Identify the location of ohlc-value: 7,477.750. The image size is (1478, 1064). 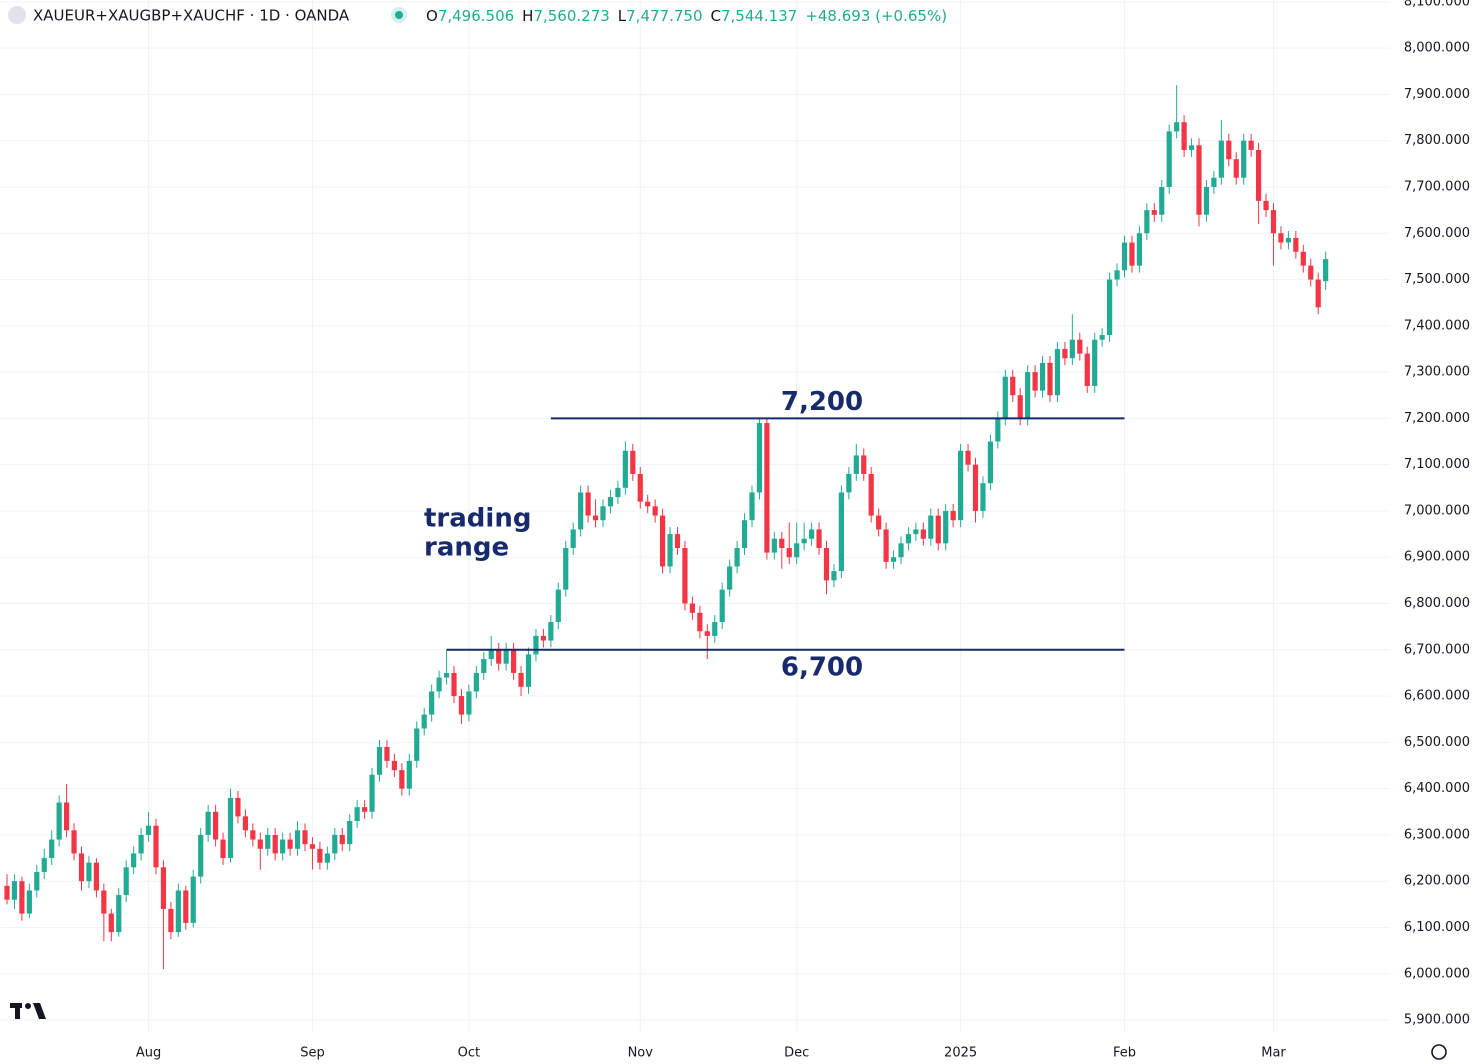
(664, 16).